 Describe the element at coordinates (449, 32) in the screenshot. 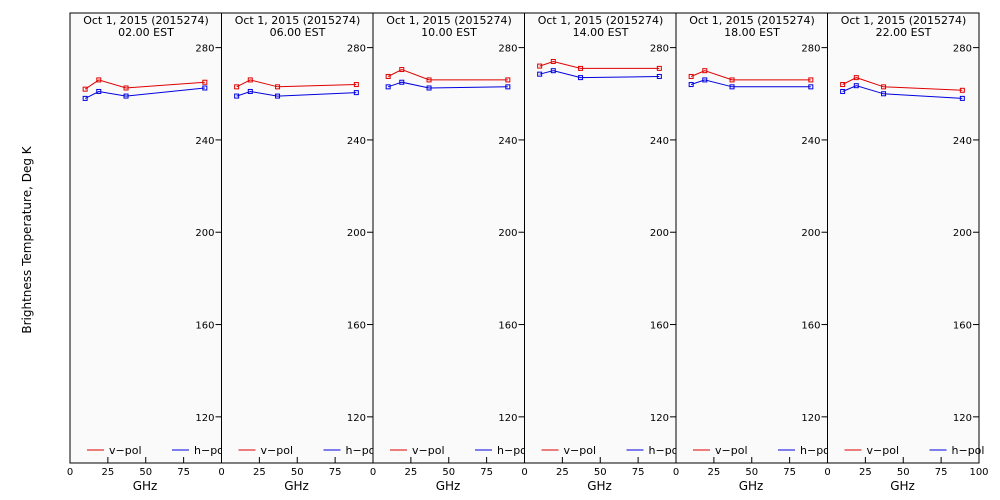

I see `panel-title-time: 10.00 EST` at that location.